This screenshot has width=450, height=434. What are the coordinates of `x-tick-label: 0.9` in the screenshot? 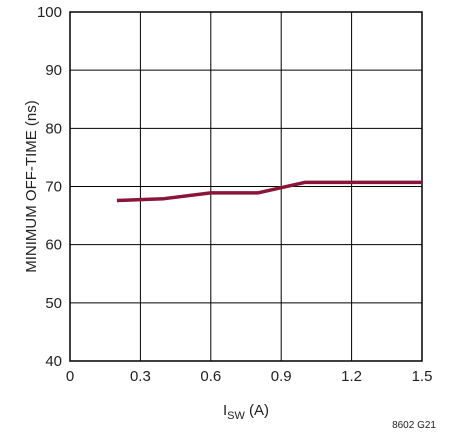 It's located at (281, 376).